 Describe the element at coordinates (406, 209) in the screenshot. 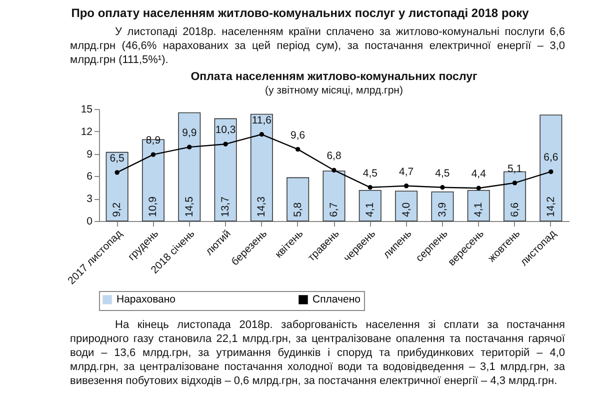

I see `data-label: 4,0` at that location.